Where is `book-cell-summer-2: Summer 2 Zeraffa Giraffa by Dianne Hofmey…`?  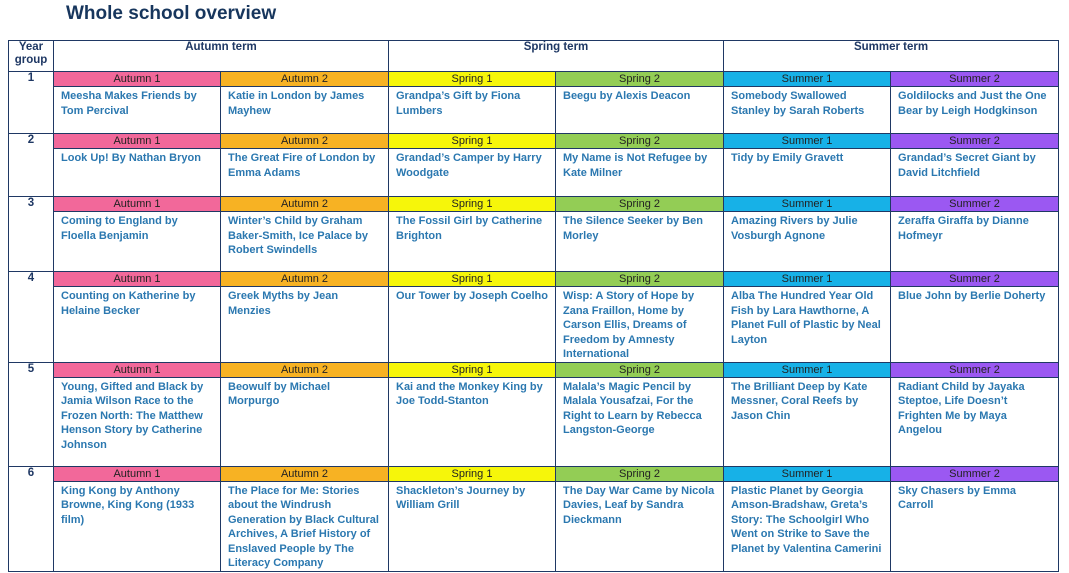
book-cell-summer-2: Summer 2 Zeraffa Giraffa by Dianne Hofmey… is located at coordinates (975, 234).